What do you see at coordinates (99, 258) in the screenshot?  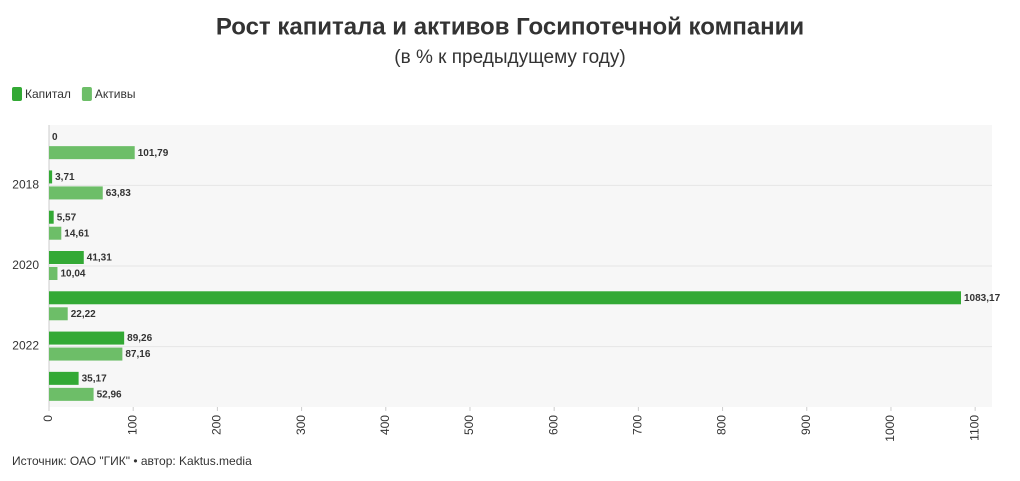 I see `value-label: 41,31` at bounding box center [99, 258].